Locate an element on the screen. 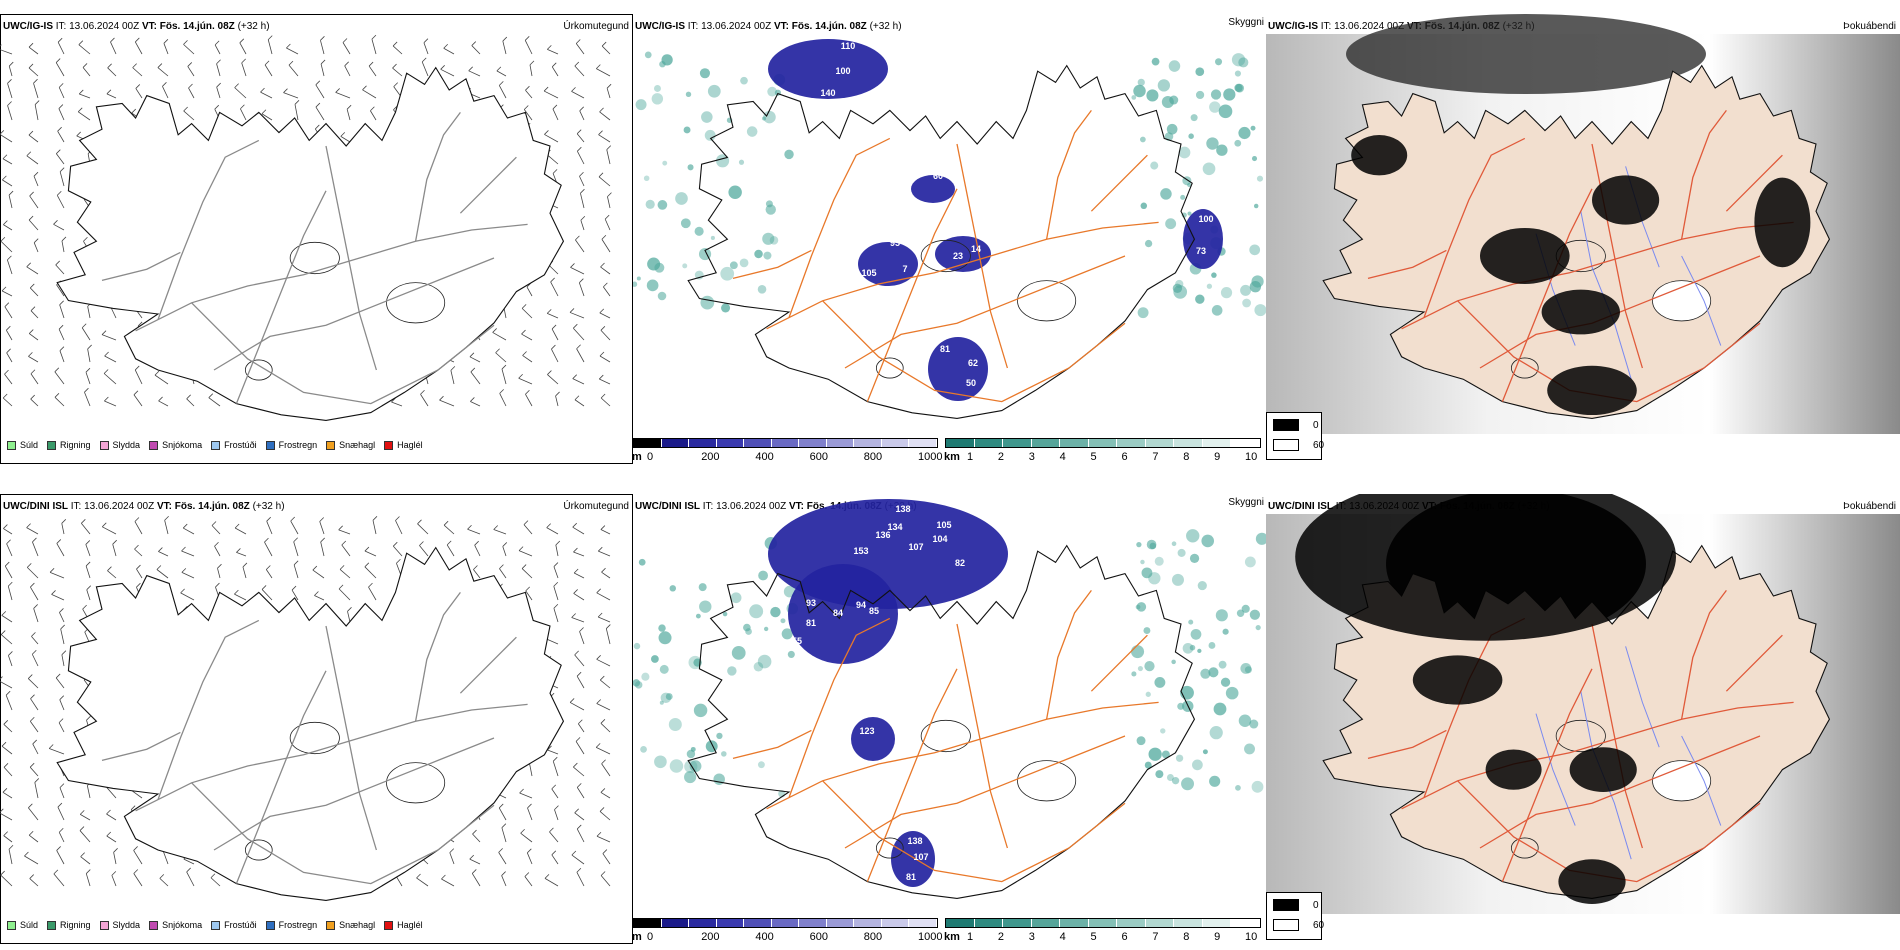 The width and height of the screenshot is (1900, 950). cloud-base-label: 60 is located at coordinates (938, 176).